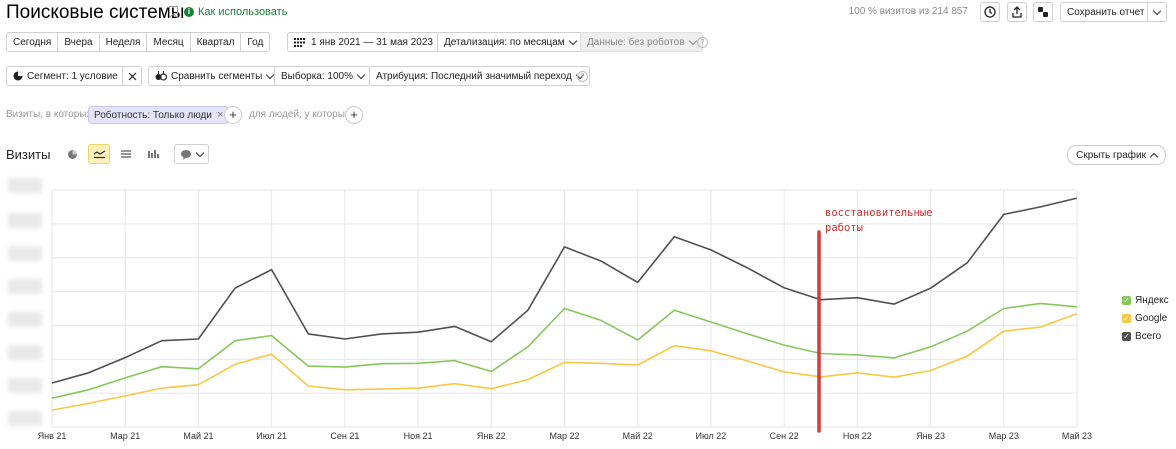 The image size is (1176, 449). I want to click on save-report-button: Сохранить отчет, so click(1106, 12).